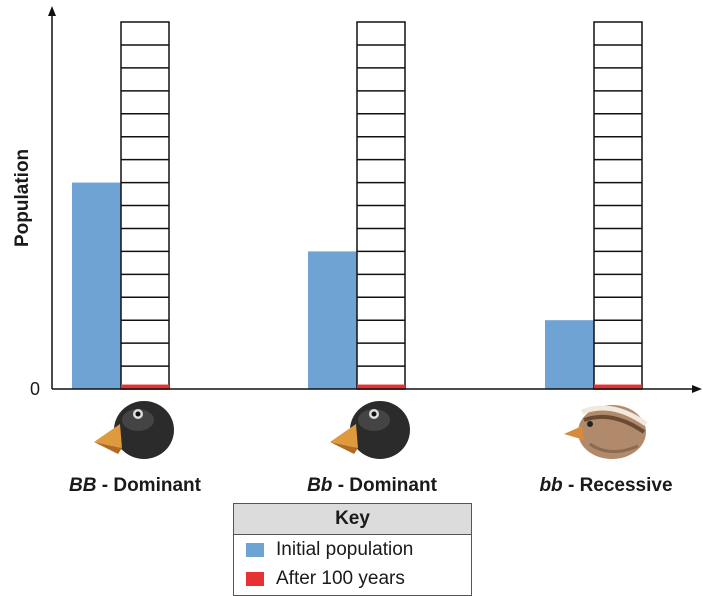  Describe the element at coordinates (345, 549) in the screenshot. I see `legend-label: Initial population` at that location.